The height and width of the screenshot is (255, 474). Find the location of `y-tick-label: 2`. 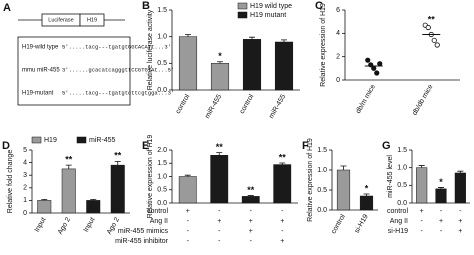

y-tick-label: 2 is located at coordinates (338, 57).